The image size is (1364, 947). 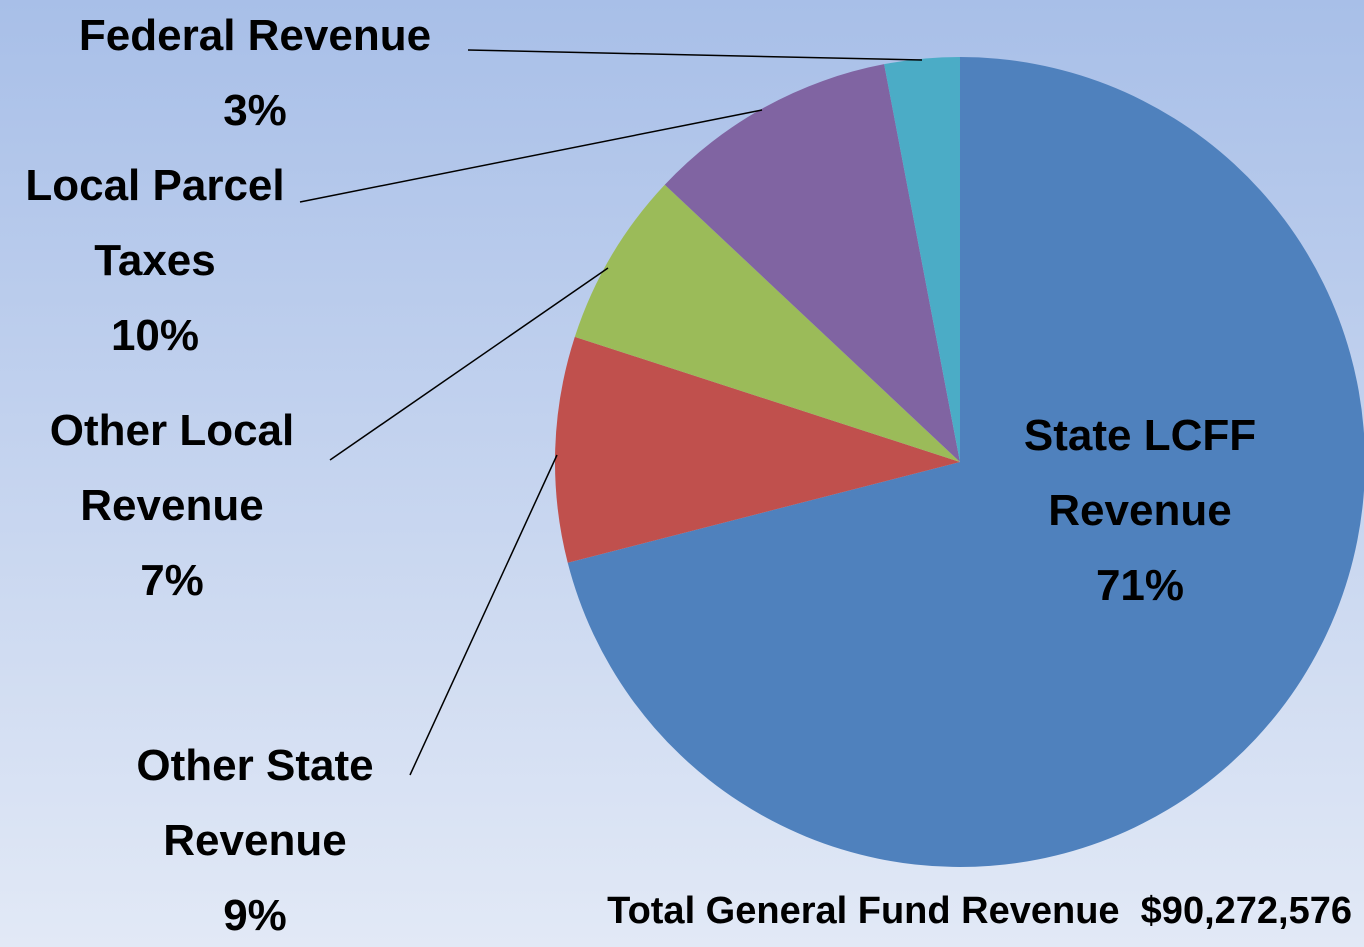 I want to click on slice-name: State LCFF Revenue, so click(x=1140, y=473).